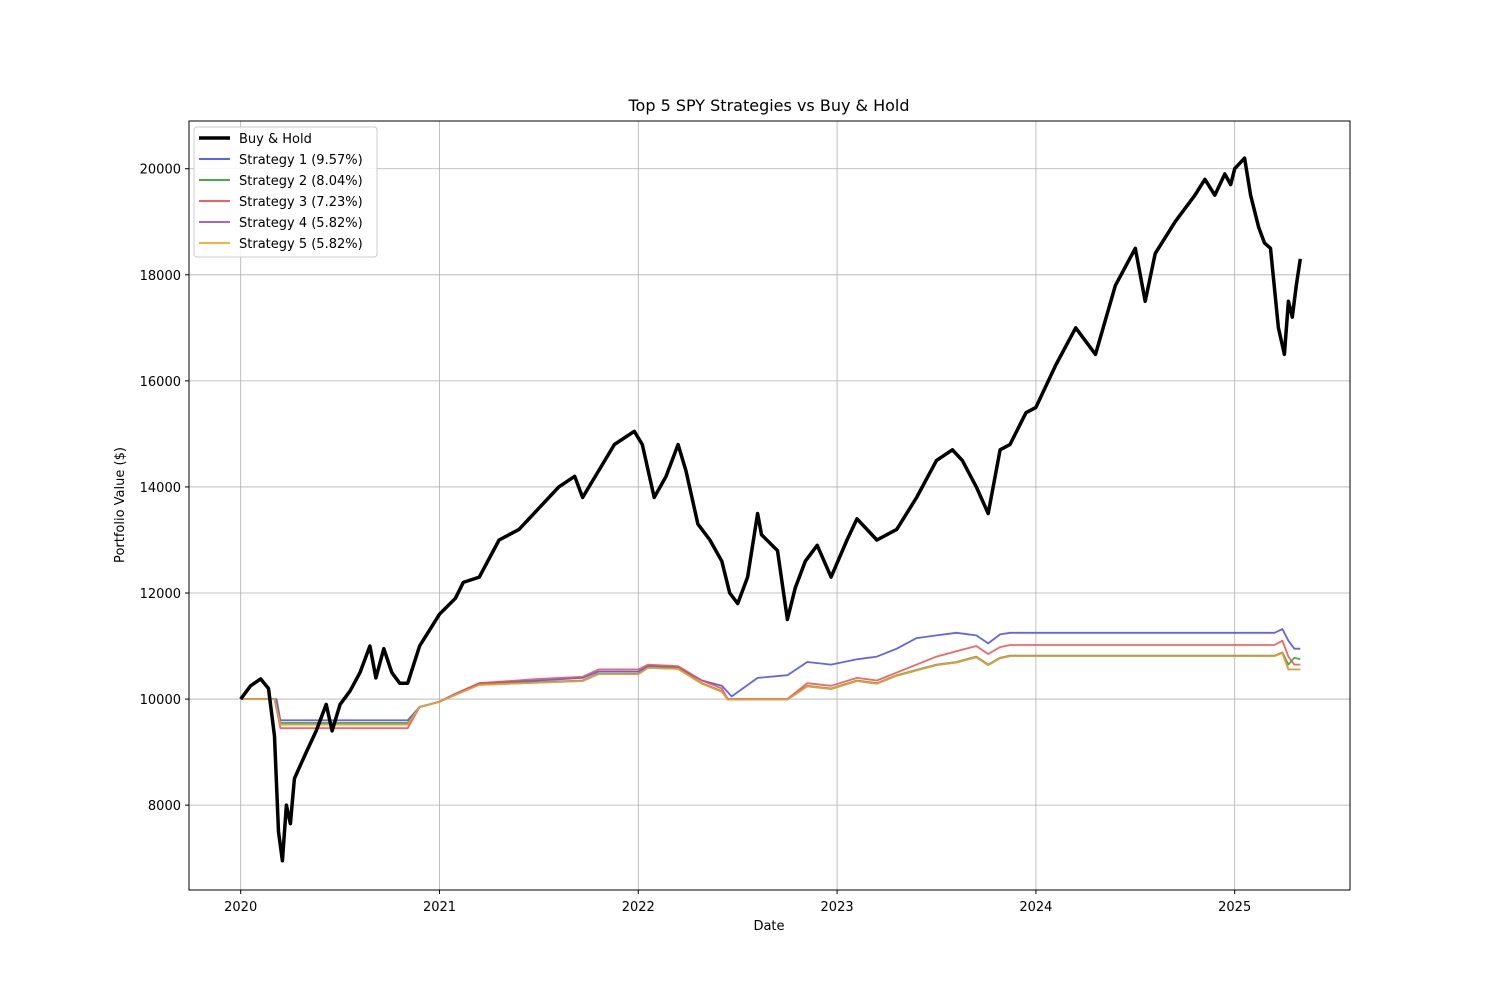 Image resolution: width=1500 pixels, height=1000 pixels. I want to click on legend-label: Buy & Hold, so click(275, 139).